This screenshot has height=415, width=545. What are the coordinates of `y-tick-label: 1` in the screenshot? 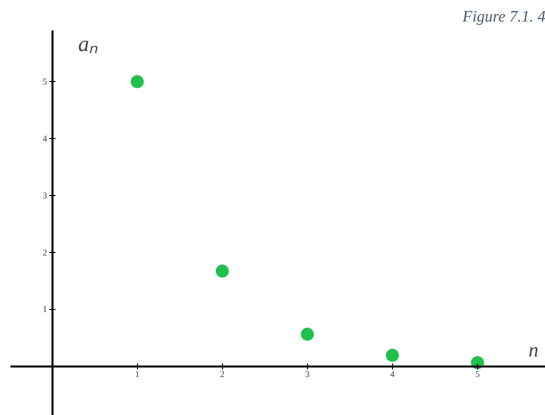 It's located at (45, 309).